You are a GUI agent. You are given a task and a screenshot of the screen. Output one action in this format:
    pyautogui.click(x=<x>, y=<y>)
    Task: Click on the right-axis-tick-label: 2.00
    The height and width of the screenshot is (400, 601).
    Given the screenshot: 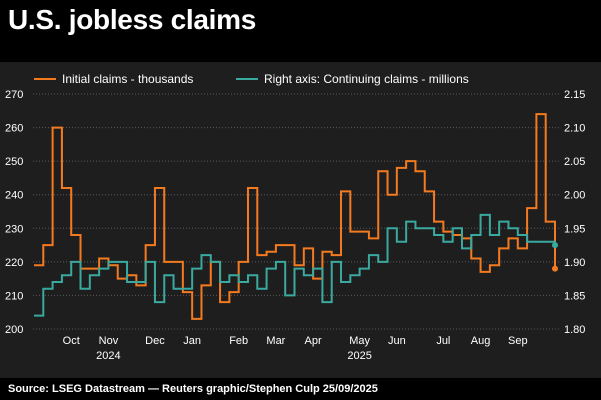 What is the action you would take?
    pyautogui.click(x=574, y=196)
    